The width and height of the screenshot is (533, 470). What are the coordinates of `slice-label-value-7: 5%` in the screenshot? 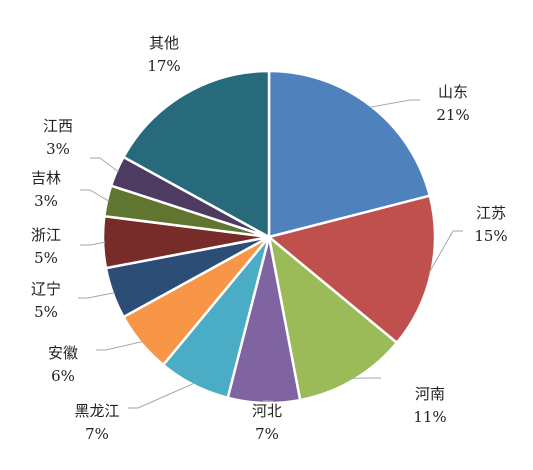 It's located at (46, 312).